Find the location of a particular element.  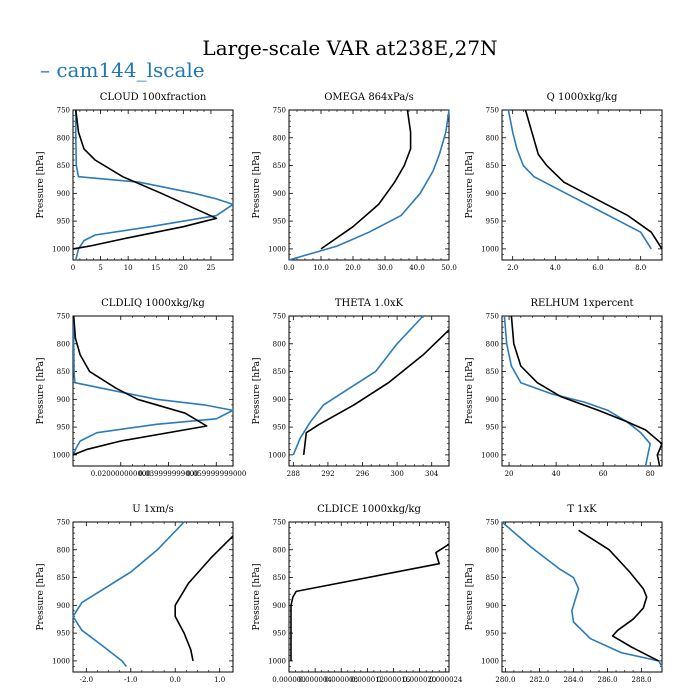

x-tick-label: 80 is located at coordinates (650, 474).